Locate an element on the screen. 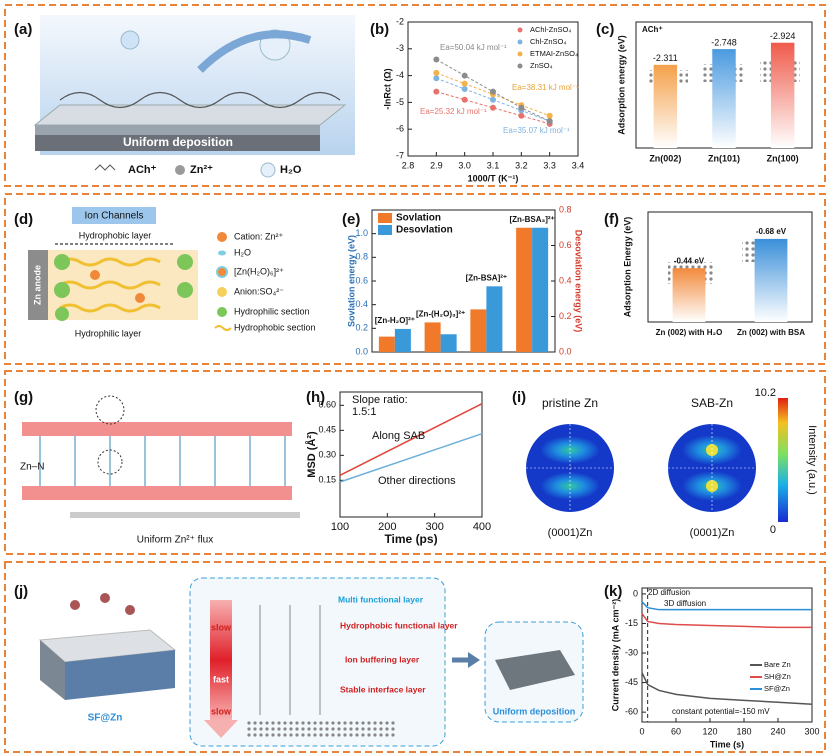 This screenshot has height=756, width=831. x-axis-label: 1000/T (K⁻¹) is located at coordinates (493, 178).